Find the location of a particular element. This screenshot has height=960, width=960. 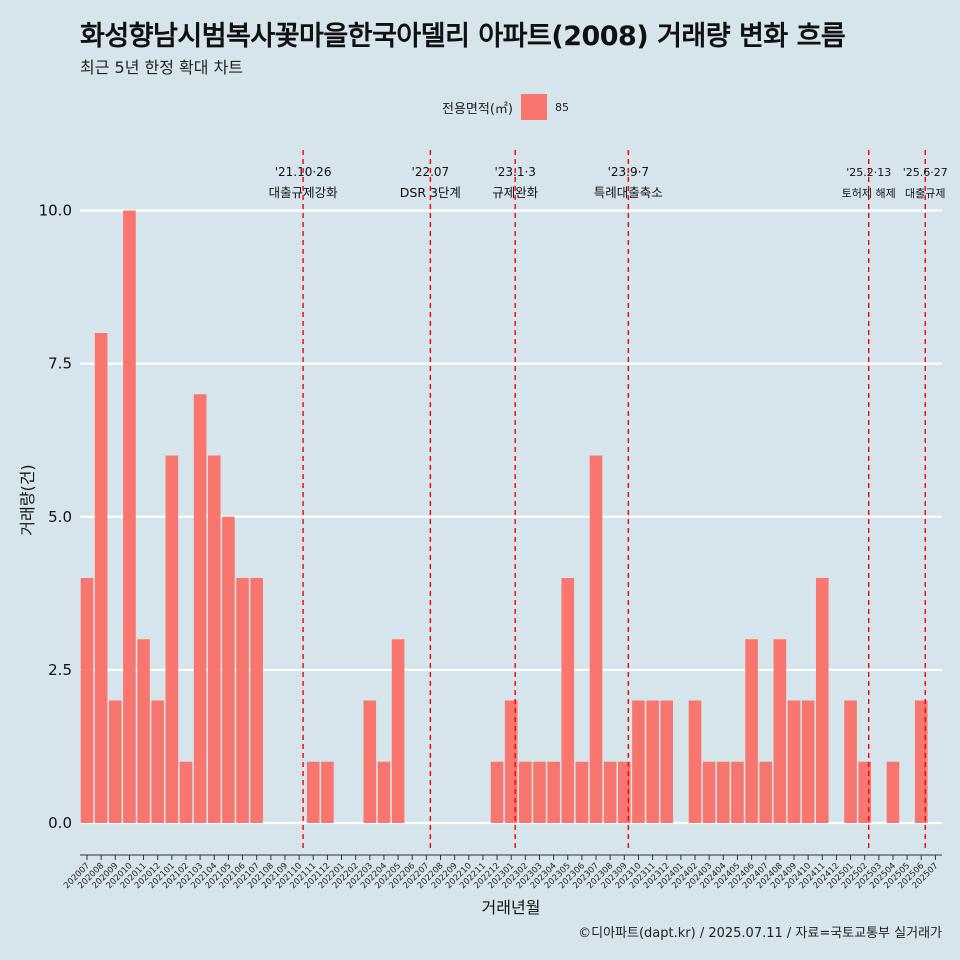

event-date-label: '22.07 is located at coordinates (431, 172).